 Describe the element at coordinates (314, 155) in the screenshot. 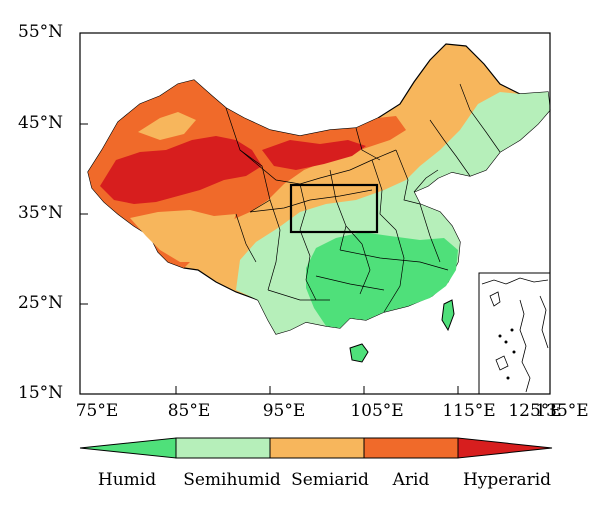

I see `hyperarid-zone-alxa` at that location.